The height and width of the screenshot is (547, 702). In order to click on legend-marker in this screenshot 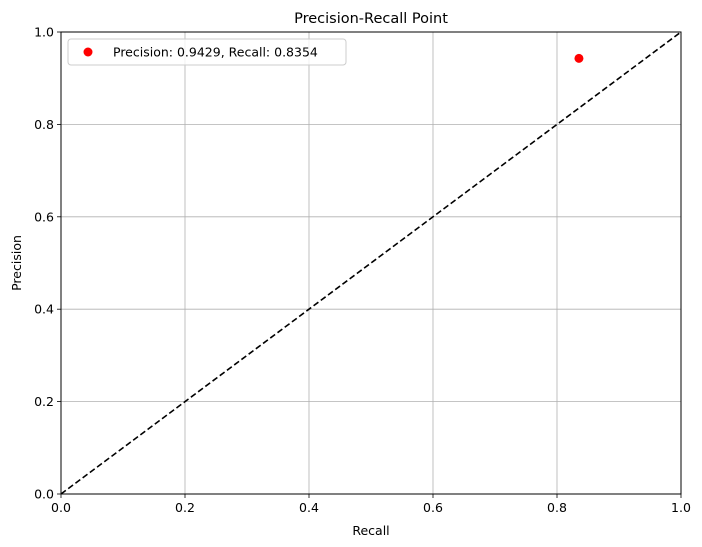, I will do `click(88, 52)`.